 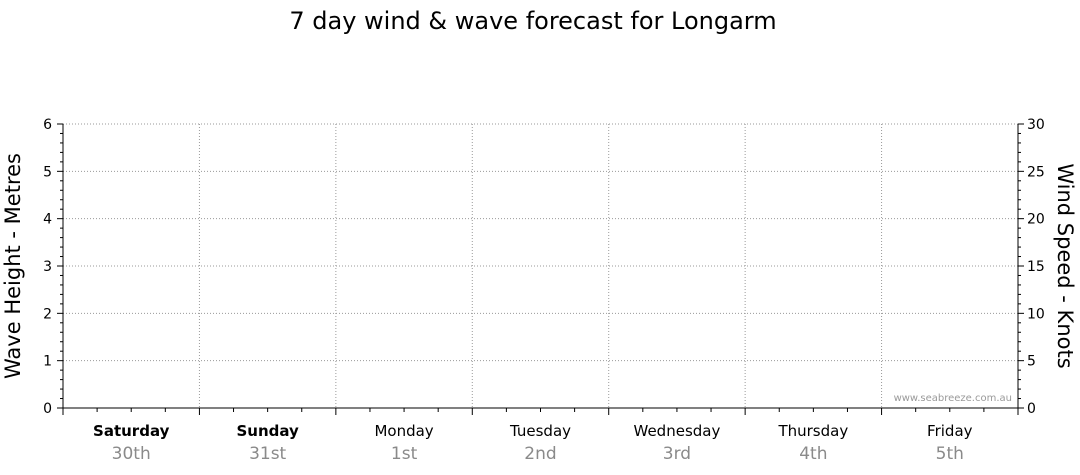 I want to click on left-tick-label: 4, so click(x=47, y=220).